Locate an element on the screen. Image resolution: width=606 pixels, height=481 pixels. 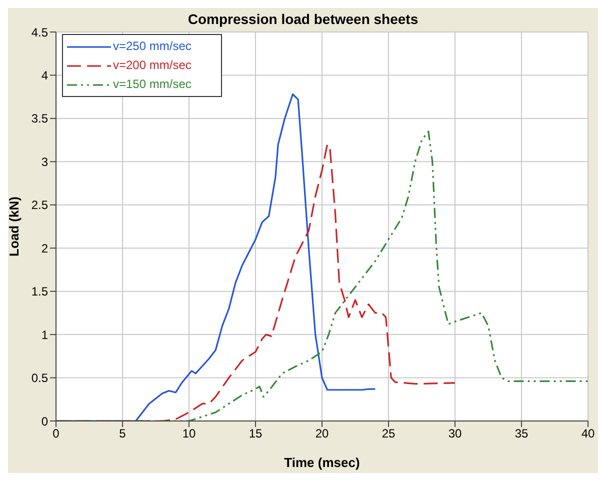
y-tick-label: 2.5 is located at coordinates (39, 205).